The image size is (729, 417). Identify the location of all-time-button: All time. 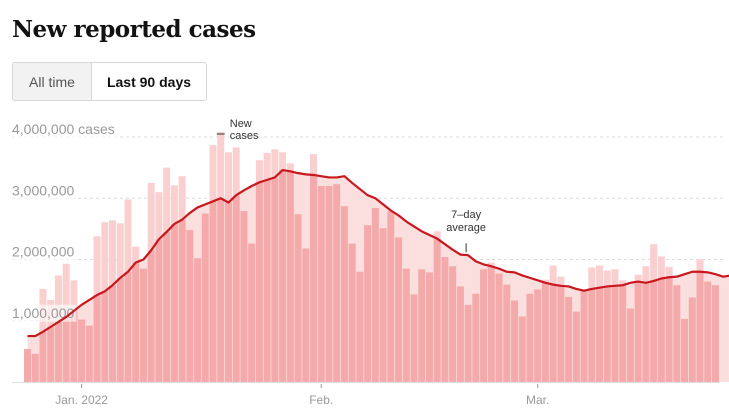
(52, 81).